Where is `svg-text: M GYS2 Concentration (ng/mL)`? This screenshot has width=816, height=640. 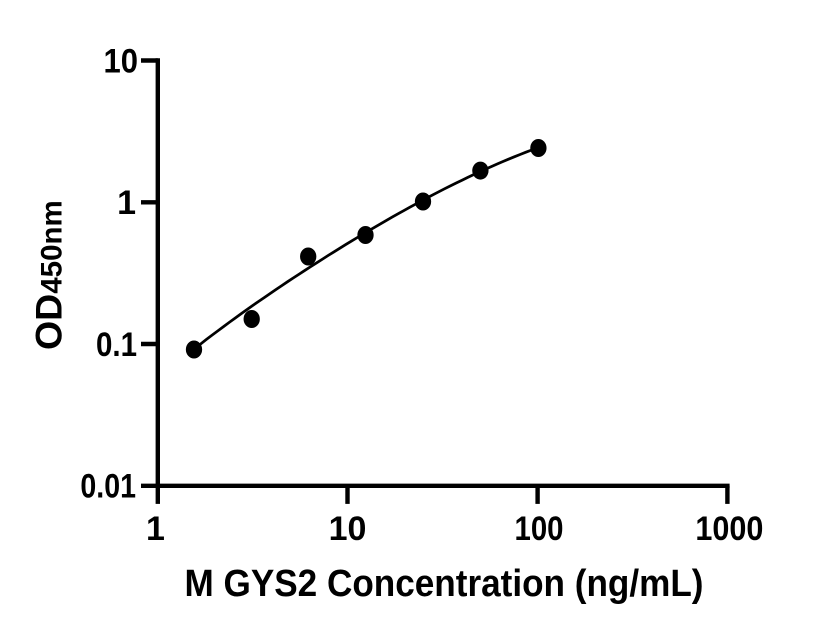 svg-text: M GYS2 Concentration (ng/mL) is located at coordinates (444, 584).